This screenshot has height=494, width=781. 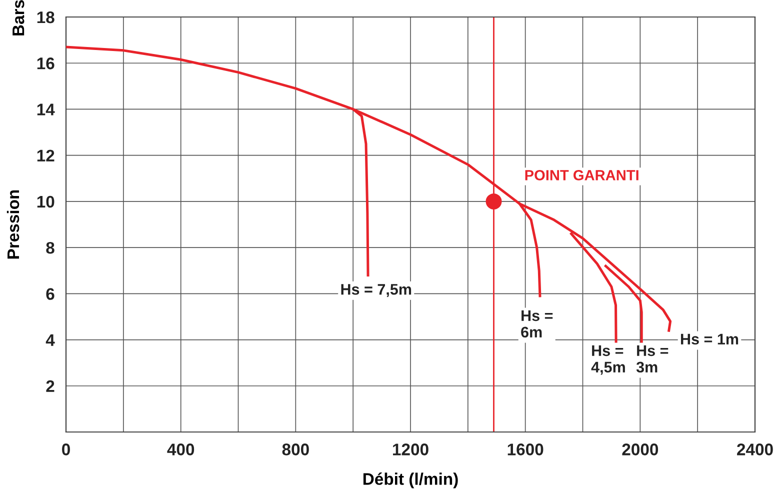 I want to click on y-tick-label: 8, so click(x=50, y=248).